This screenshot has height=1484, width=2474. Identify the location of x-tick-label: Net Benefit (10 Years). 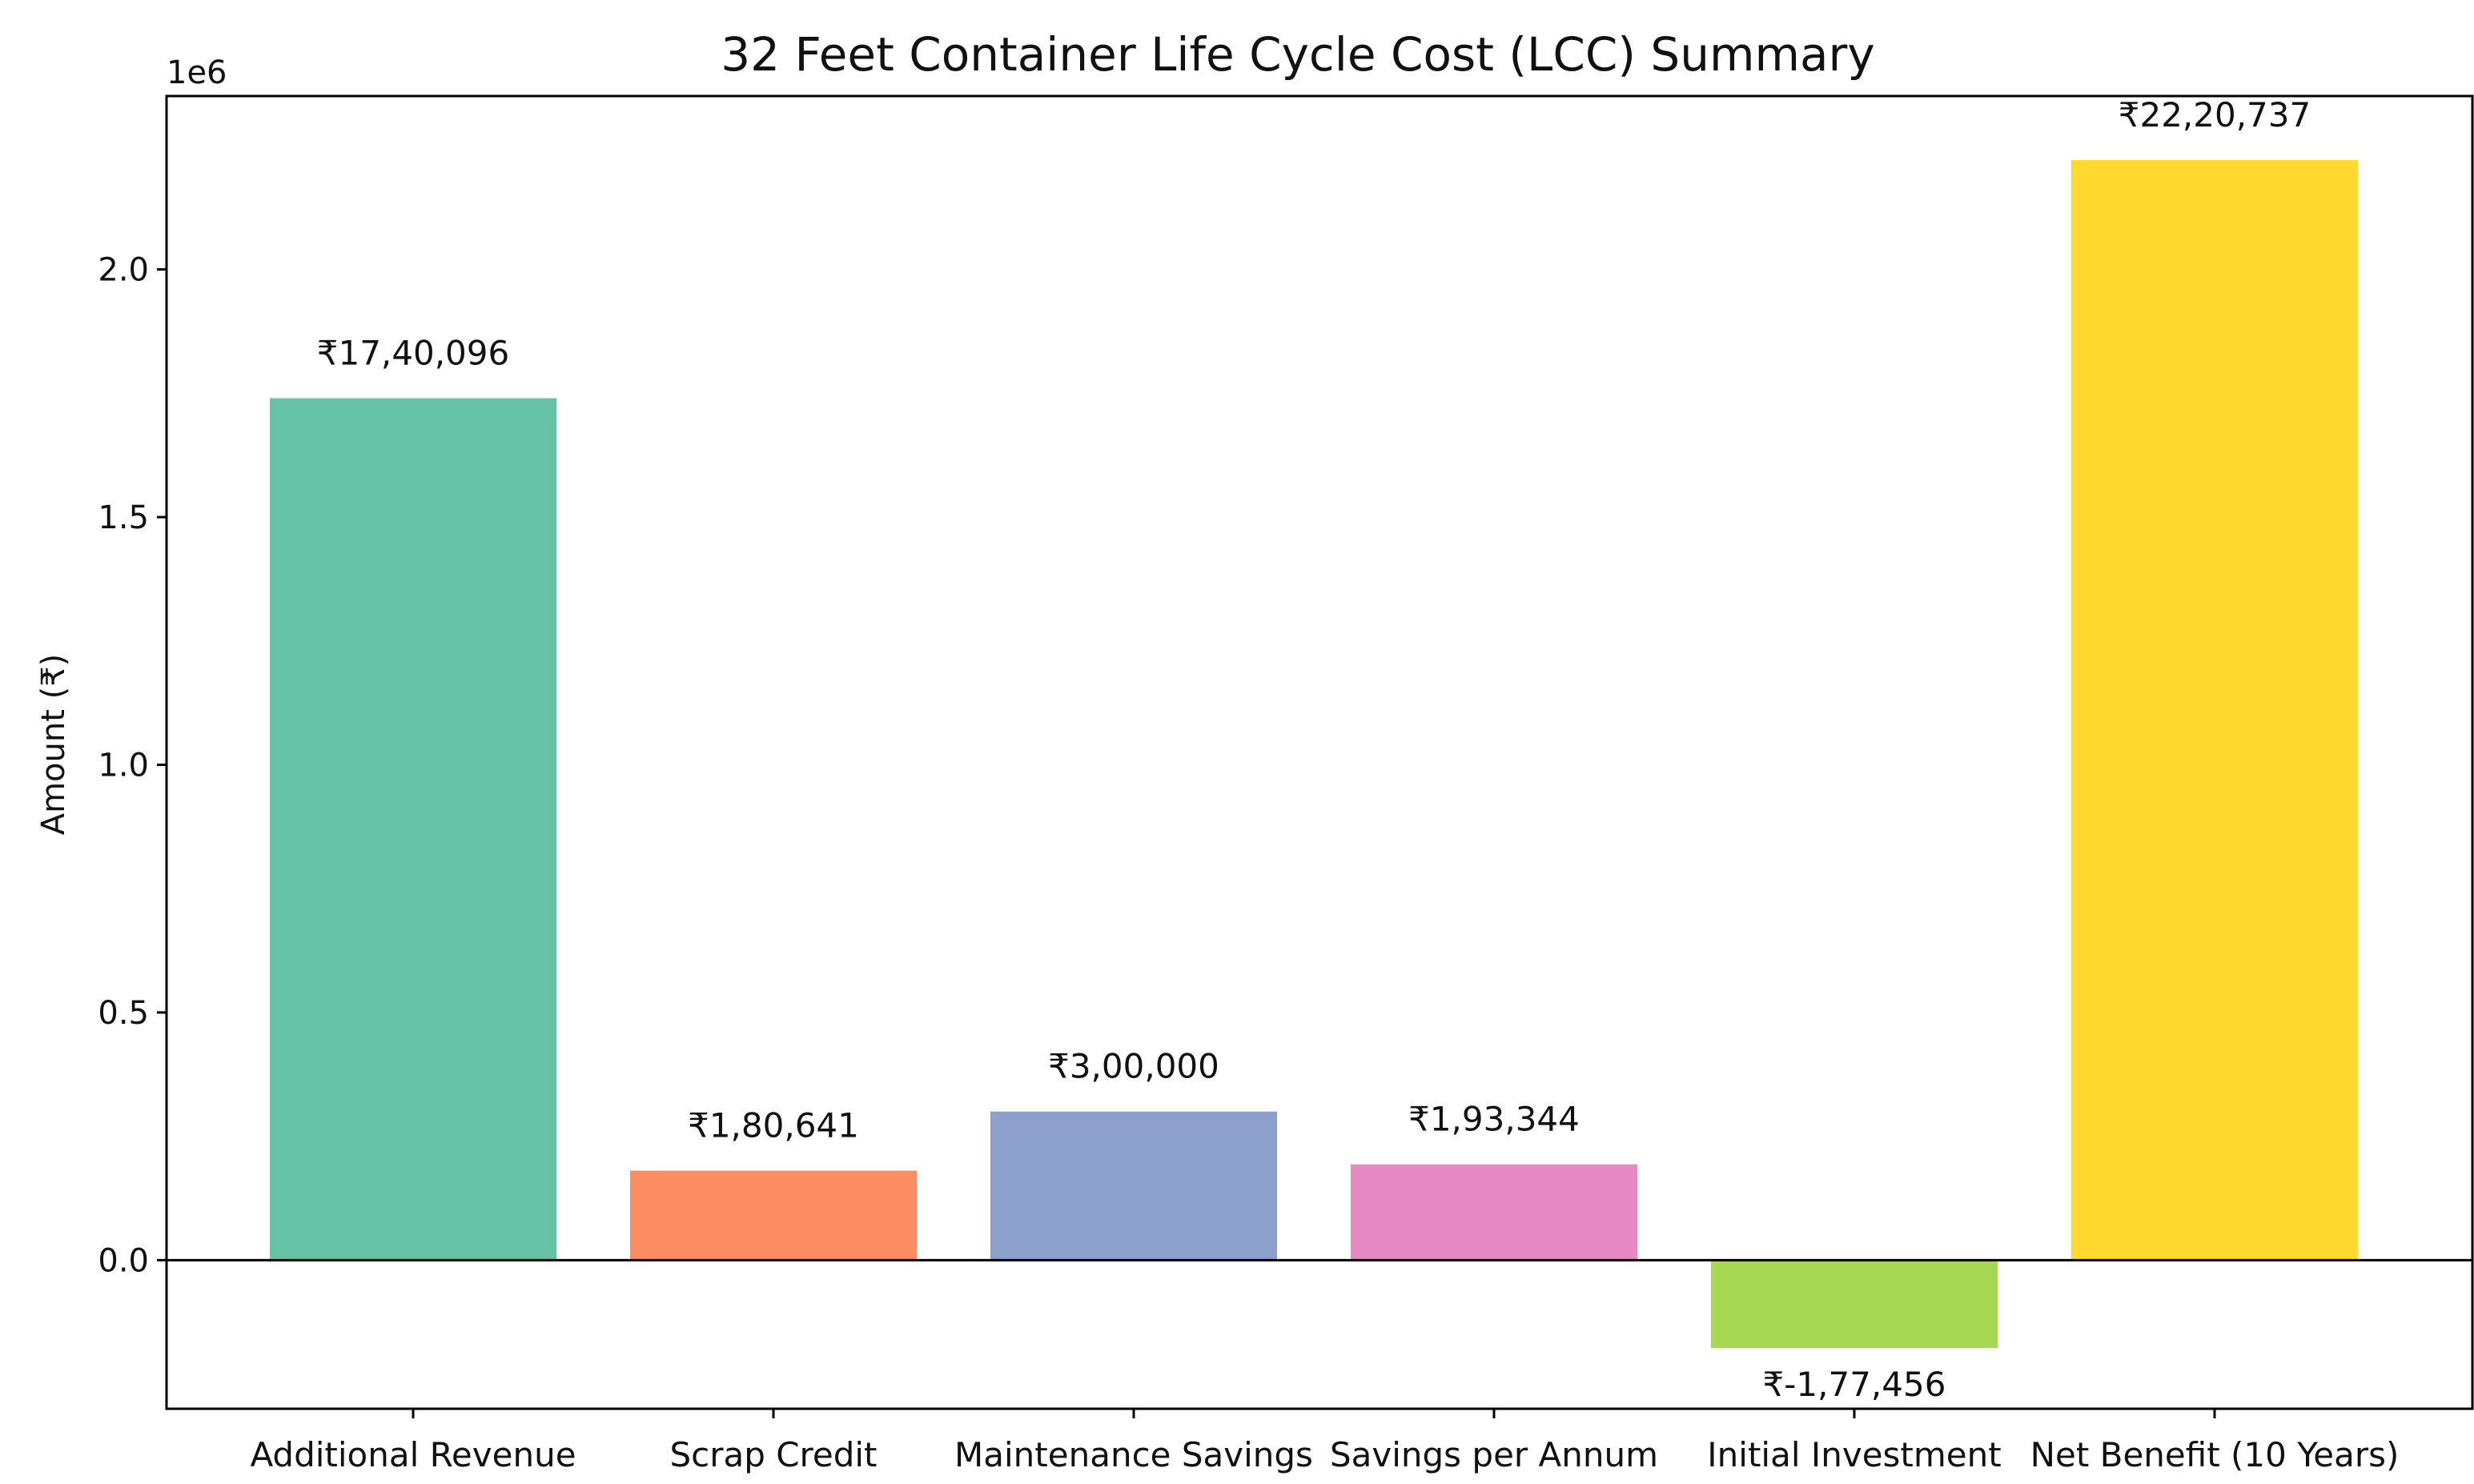
(2215, 1454).